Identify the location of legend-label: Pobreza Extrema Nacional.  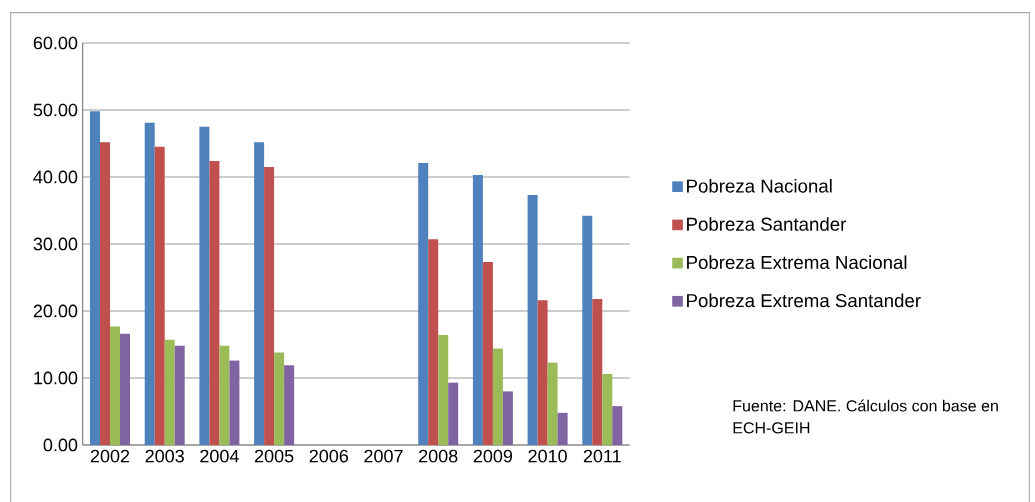
(797, 262).